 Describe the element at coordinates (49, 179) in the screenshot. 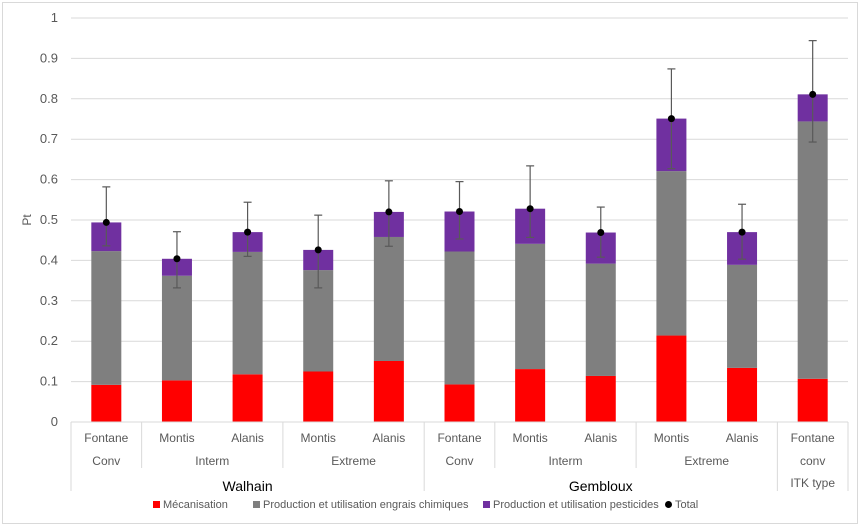

I see `y-tick-label: 0.6` at that location.